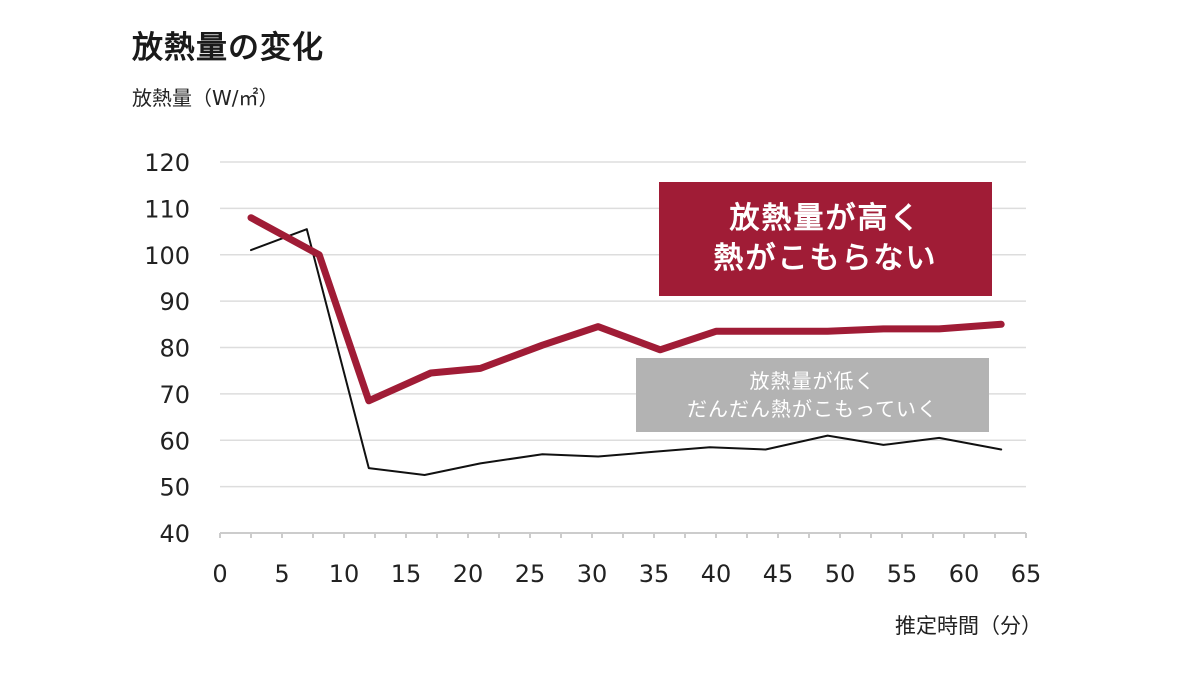  Describe the element at coordinates (902, 574) in the screenshot. I see `x-tick-label: 55` at that location.